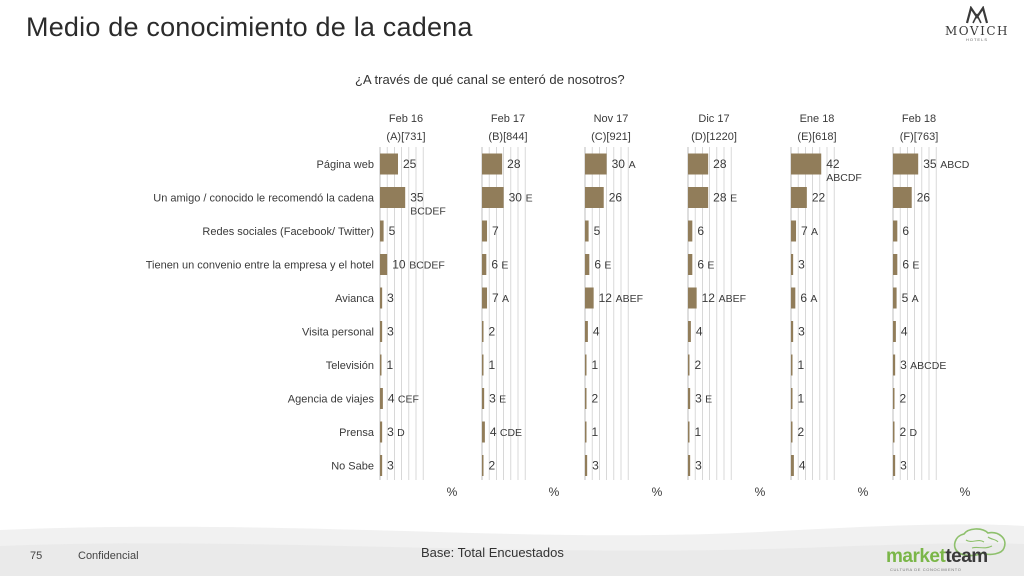 The height and width of the screenshot is (576, 1024). I want to click on category-label: Avianca, so click(355, 299).